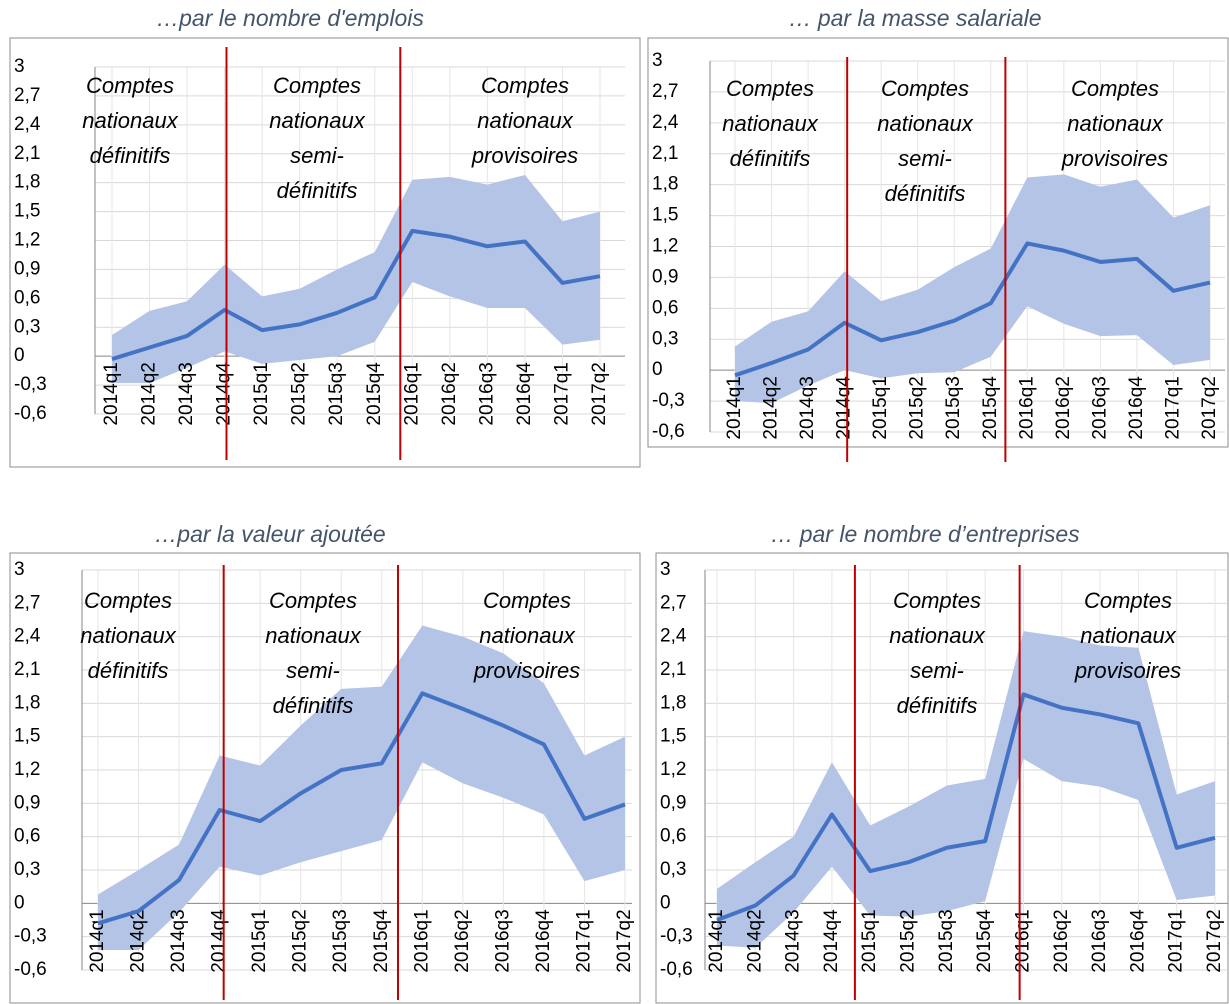 Image resolution: width=1229 pixels, height=1004 pixels. I want to click on x-tick-label: 2016q3, so click(502, 940).